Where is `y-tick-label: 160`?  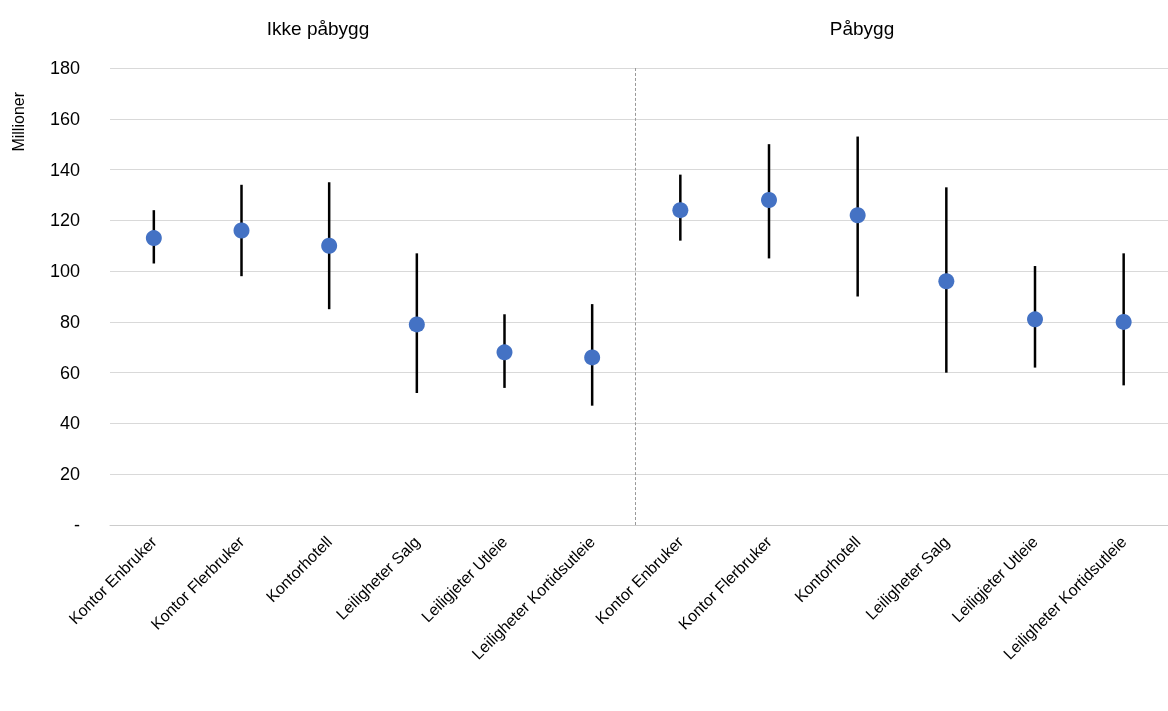
y-tick-label: 160 is located at coordinates (64, 118).